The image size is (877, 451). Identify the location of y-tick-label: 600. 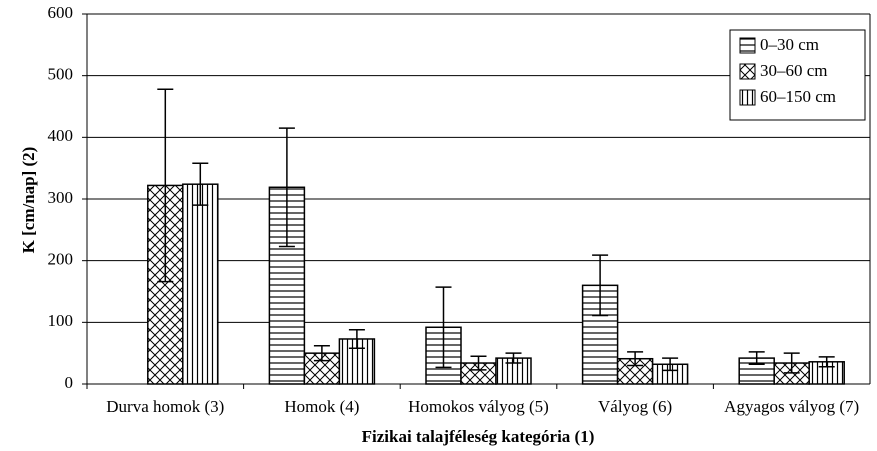
(61, 12).